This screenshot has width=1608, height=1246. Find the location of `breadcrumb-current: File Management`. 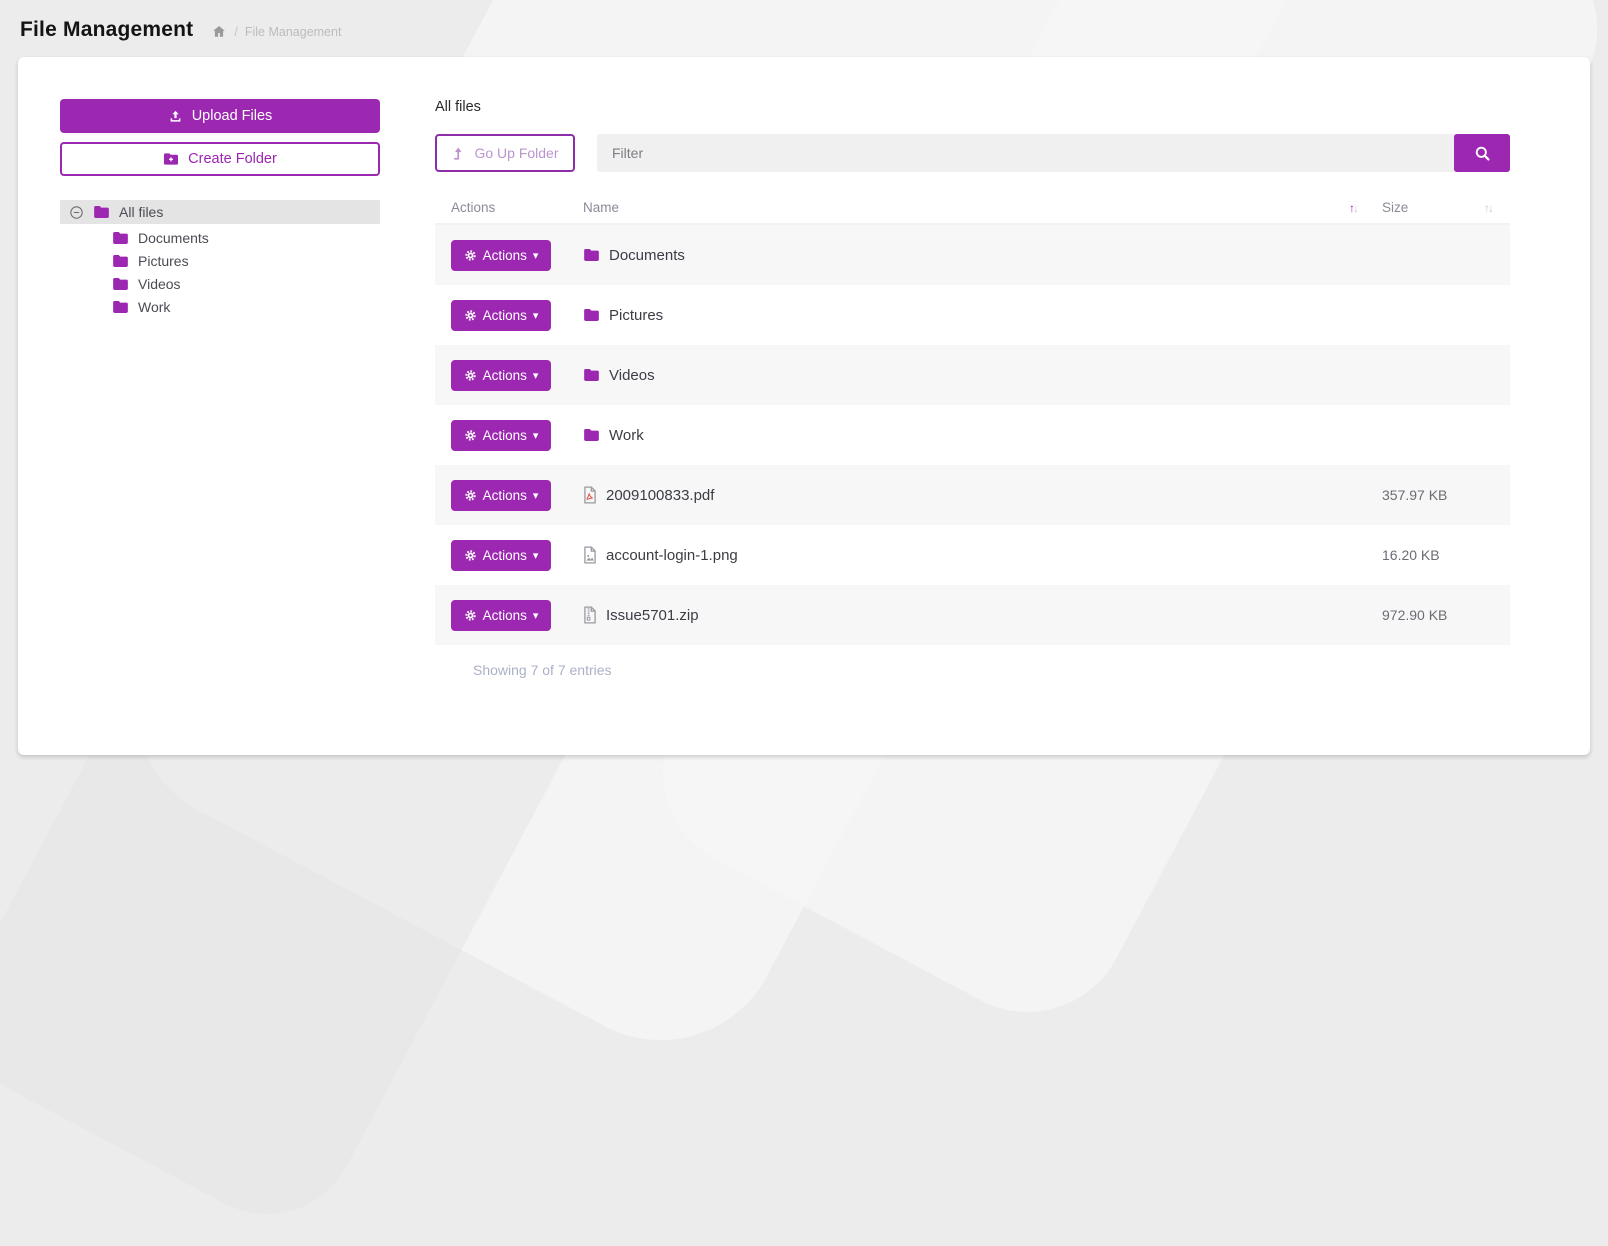

breadcrumb-current: File Management is located at coordinates (293, 31).